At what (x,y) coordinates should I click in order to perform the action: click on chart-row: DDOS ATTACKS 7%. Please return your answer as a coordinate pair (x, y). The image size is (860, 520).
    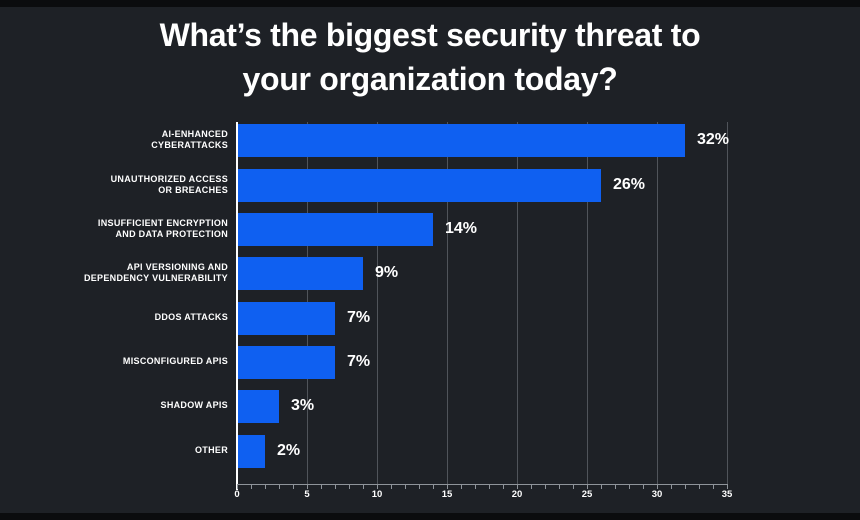
    Looking at the image, I should click on (430, 318).